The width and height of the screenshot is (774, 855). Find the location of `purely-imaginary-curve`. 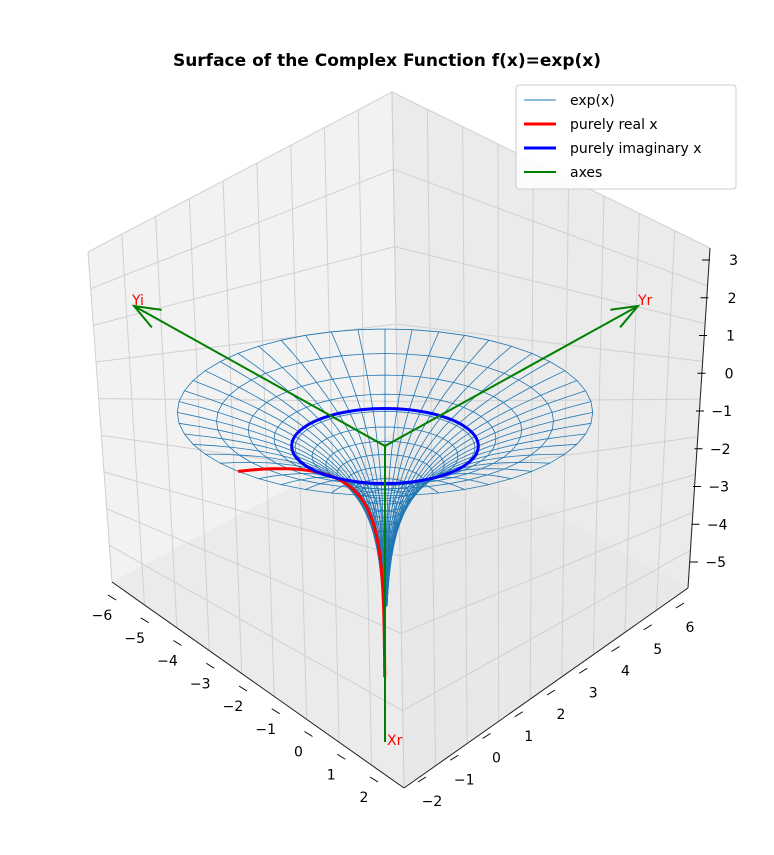

purely-imaginary-curve is located at coordinates (385, 446).